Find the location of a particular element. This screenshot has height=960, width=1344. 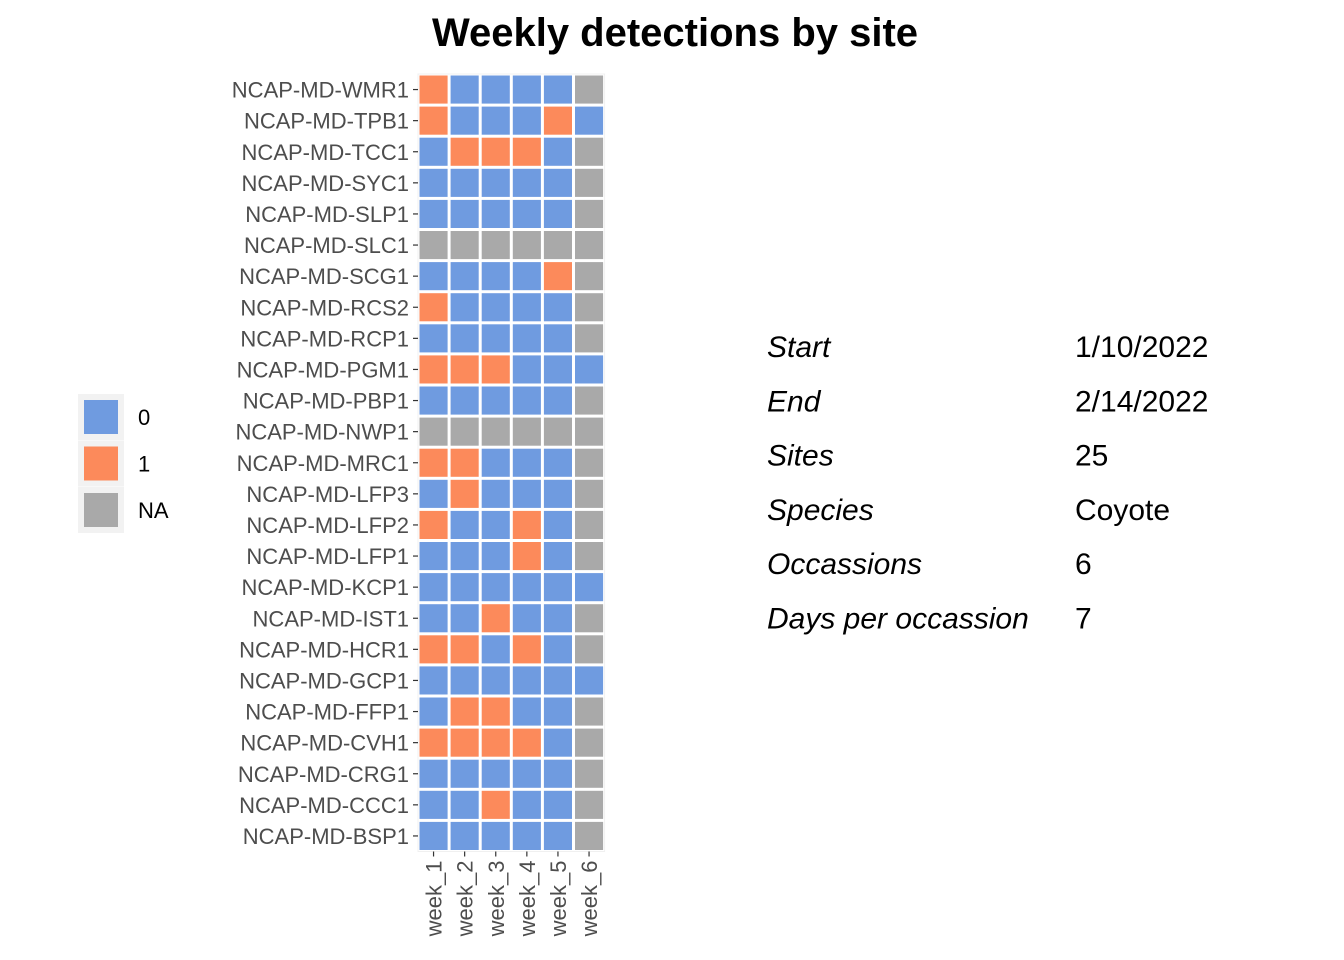

y-tick-label: NCAP-MD-CVH1 is located at coordinates (324, 743).